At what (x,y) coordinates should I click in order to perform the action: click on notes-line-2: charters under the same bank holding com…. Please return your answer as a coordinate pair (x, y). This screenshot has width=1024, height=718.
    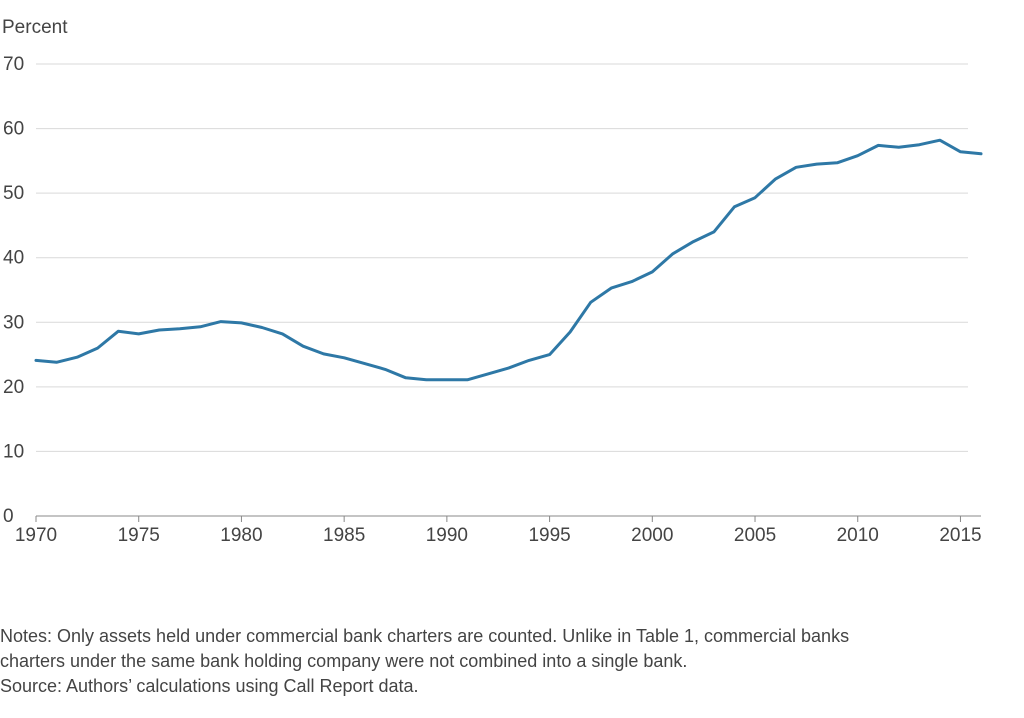
    Looking at the image, I should click on (344, 661).